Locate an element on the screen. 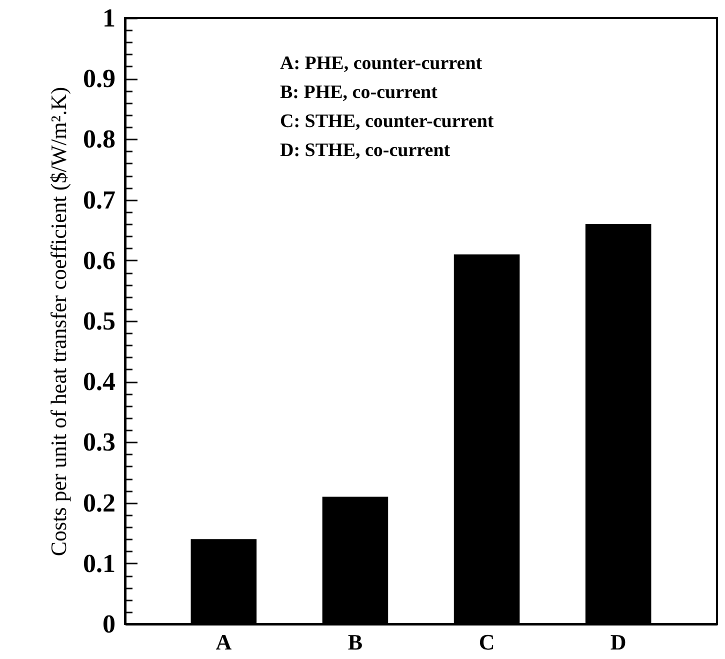  annotation: A: PHE, counter-current is located at coordinates (381, 63).